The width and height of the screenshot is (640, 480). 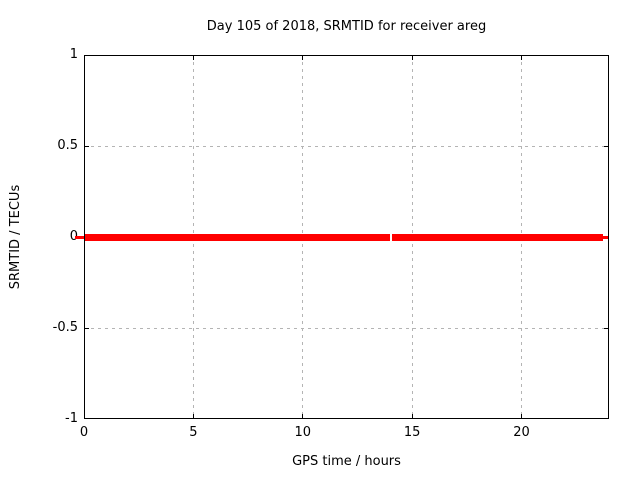 What do you see at coordinates (67, 145) in the screenshot?
I see `y-tick-label: 0.5` at bounding box center [67, 145].